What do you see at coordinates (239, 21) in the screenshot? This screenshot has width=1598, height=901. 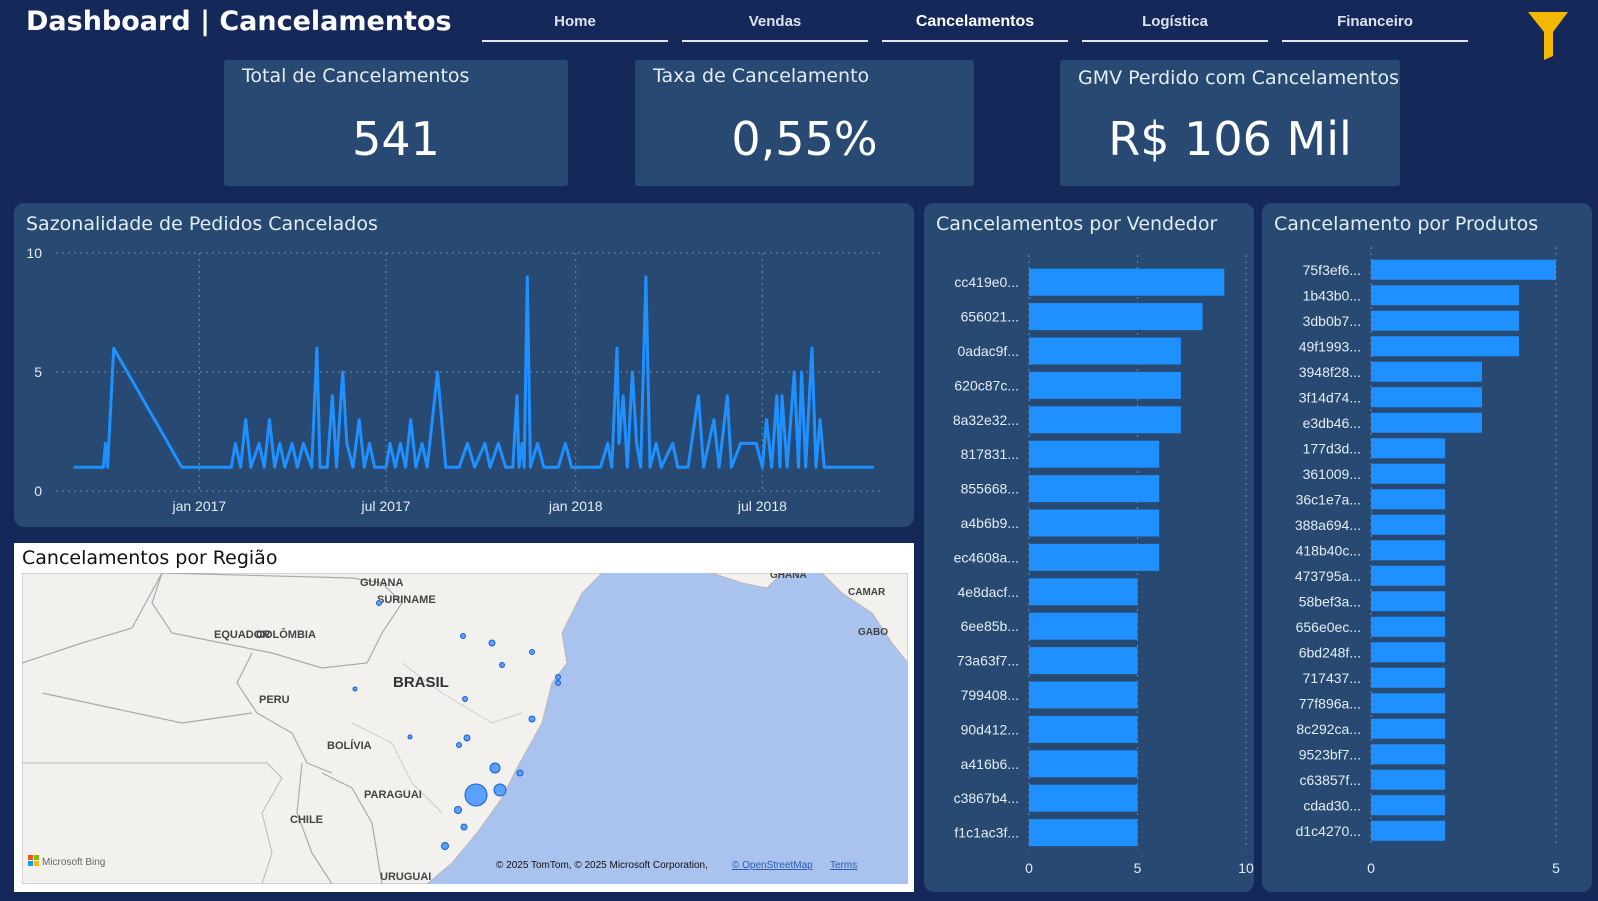 I see `page-title: Dashboard | Cancelamentos` at bounding box center [239, 21].